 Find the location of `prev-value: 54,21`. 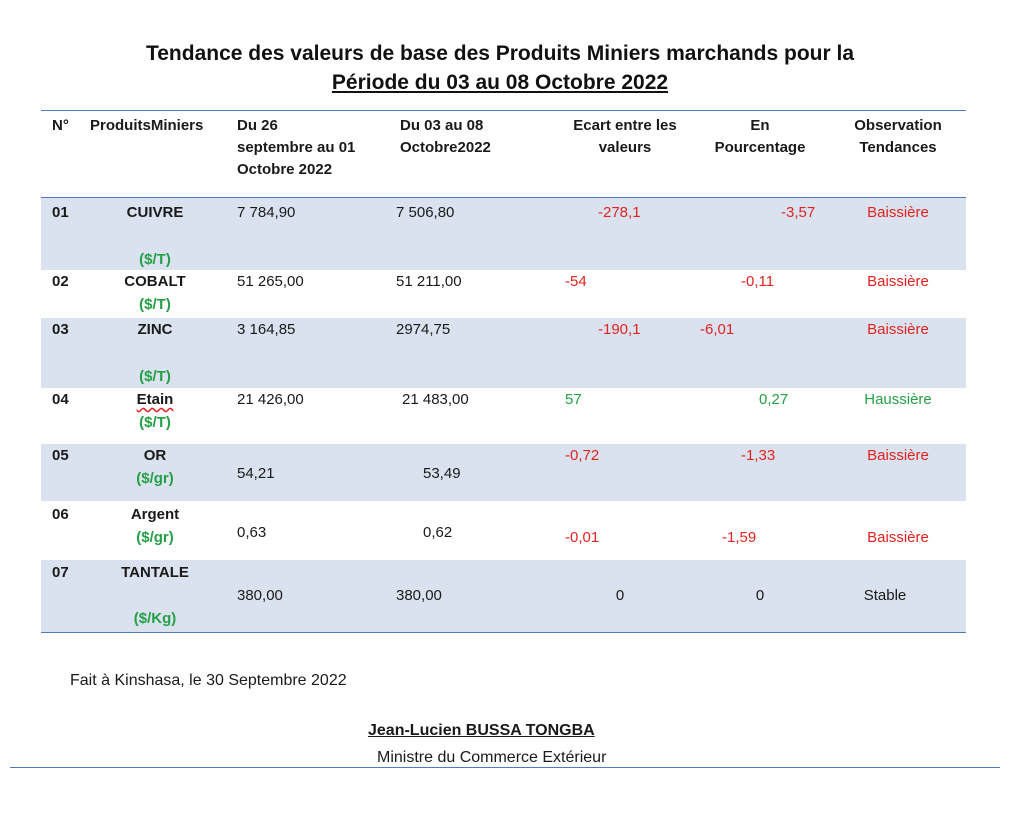

prev-value: 54,21 is located at coordinates (256, 473).